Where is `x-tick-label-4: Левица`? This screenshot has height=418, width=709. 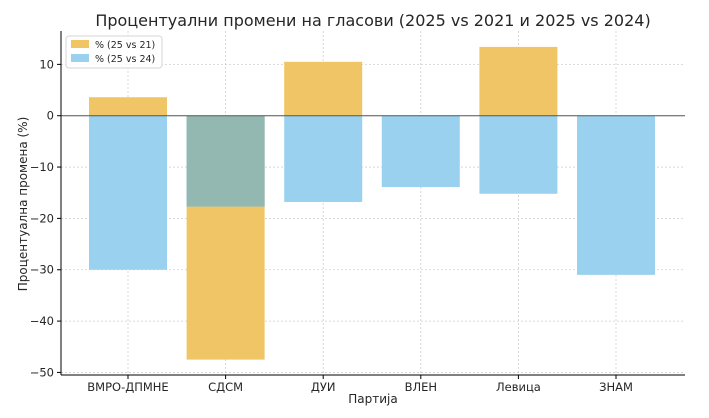 x-tick-label-4: Левица is located at coordinates (518, 387).